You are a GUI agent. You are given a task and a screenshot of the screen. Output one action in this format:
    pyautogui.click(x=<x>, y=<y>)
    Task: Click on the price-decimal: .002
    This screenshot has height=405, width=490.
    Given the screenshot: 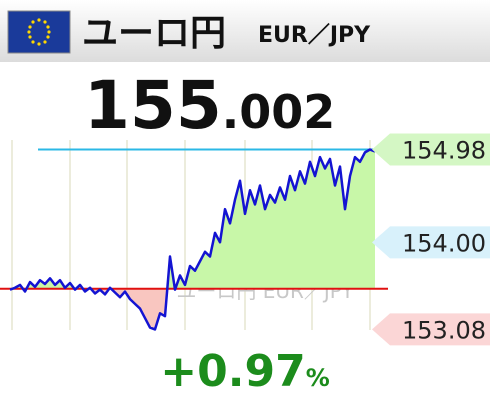 What is the action you would take?
    pyautogui.click(x=279, y=112)
    